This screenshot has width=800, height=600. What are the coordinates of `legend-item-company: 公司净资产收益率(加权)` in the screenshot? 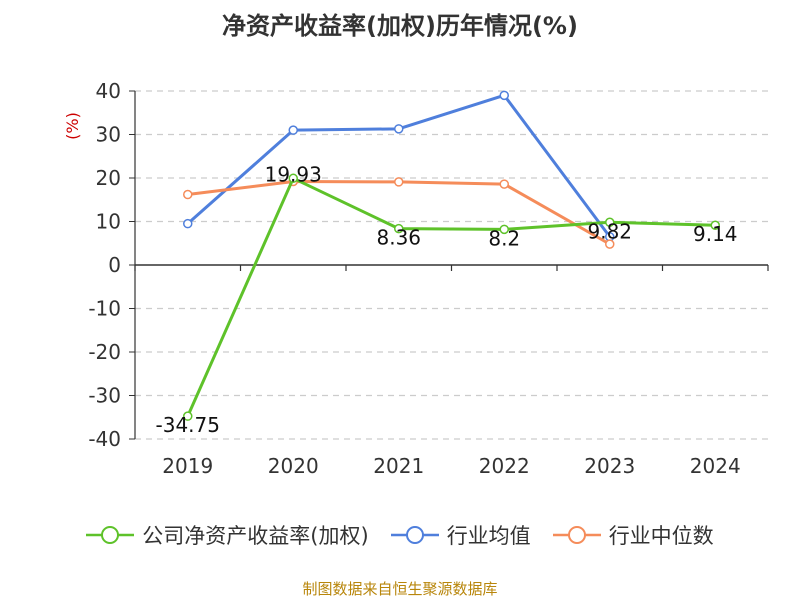 It's located at (227, 535).